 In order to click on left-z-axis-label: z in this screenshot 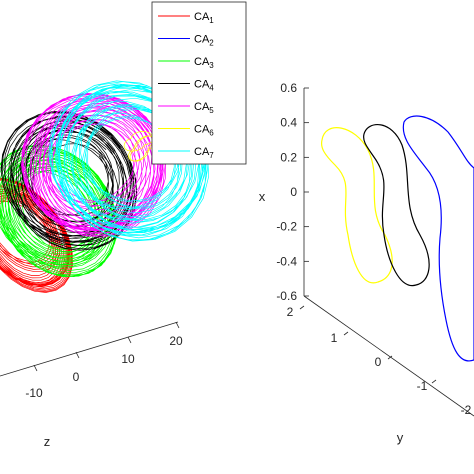, I will do `click(47, 441)`.